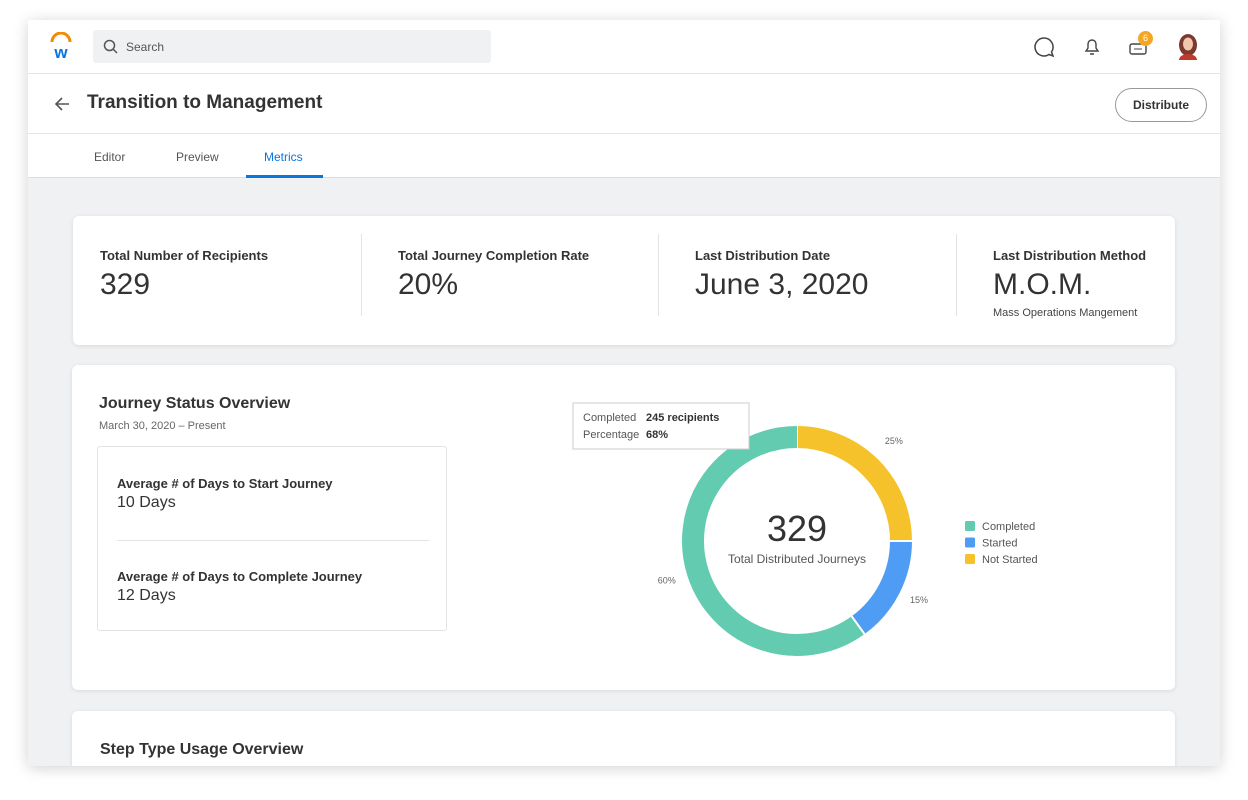 The width and height of the screenshot is (1248, 800). I want to click on tab: Preview, so click(197, 157).